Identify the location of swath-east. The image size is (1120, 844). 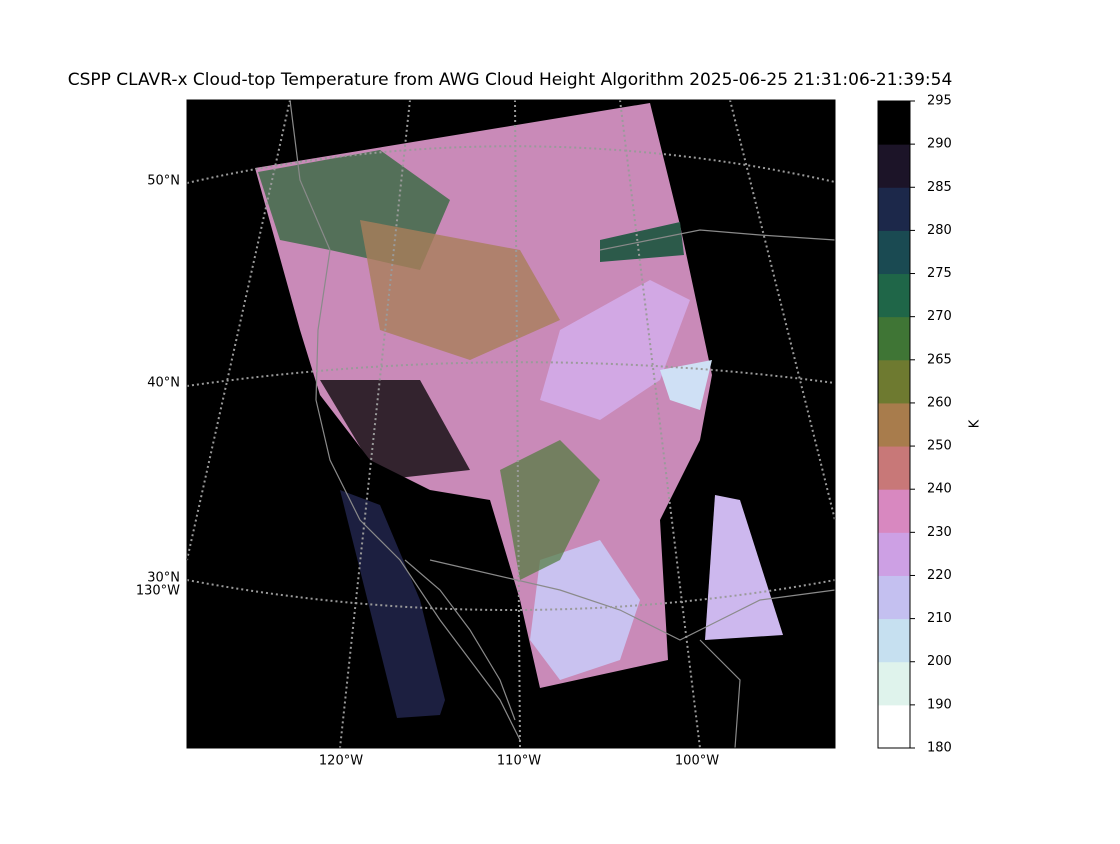
(744, 567).